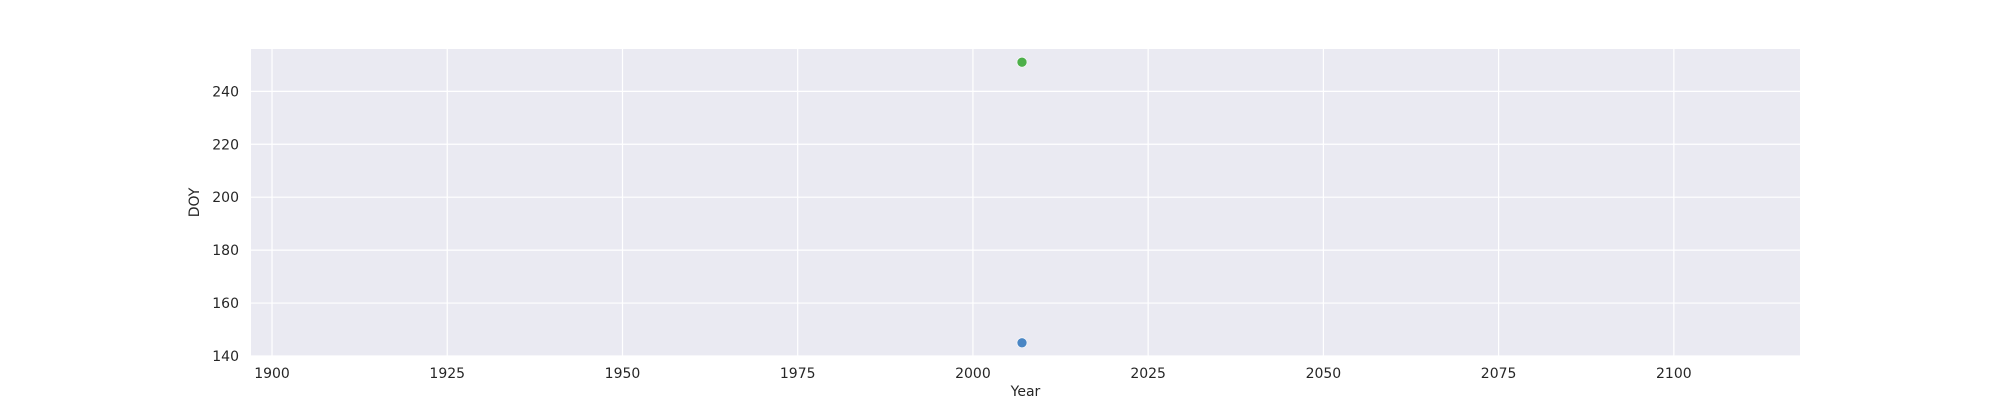 Image resolution: width=2000 pixels, height=400 pixels. What do you see at coordinates (1499, 374) in the screenshot?
I see `x-tick-label: 2075` at bounding box center [1499, 374].